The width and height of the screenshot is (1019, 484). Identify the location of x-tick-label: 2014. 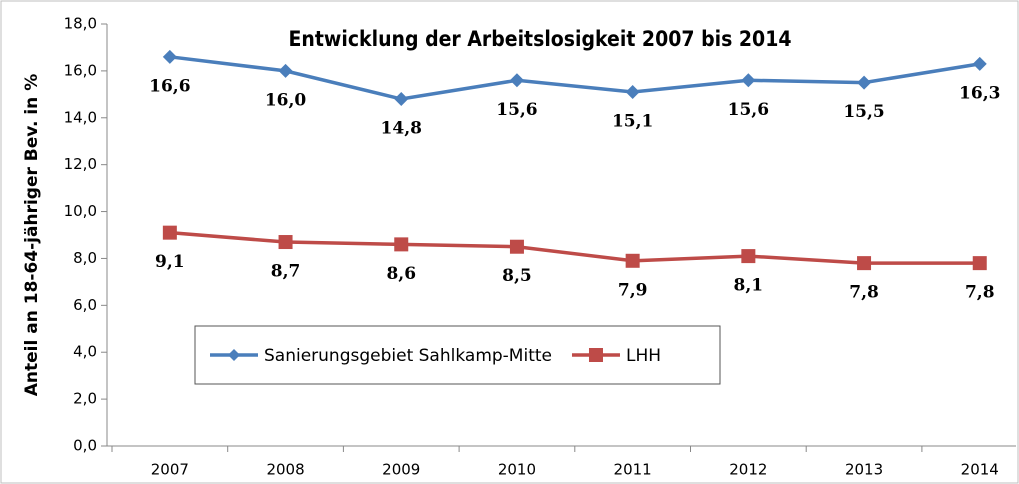
(980, 470).